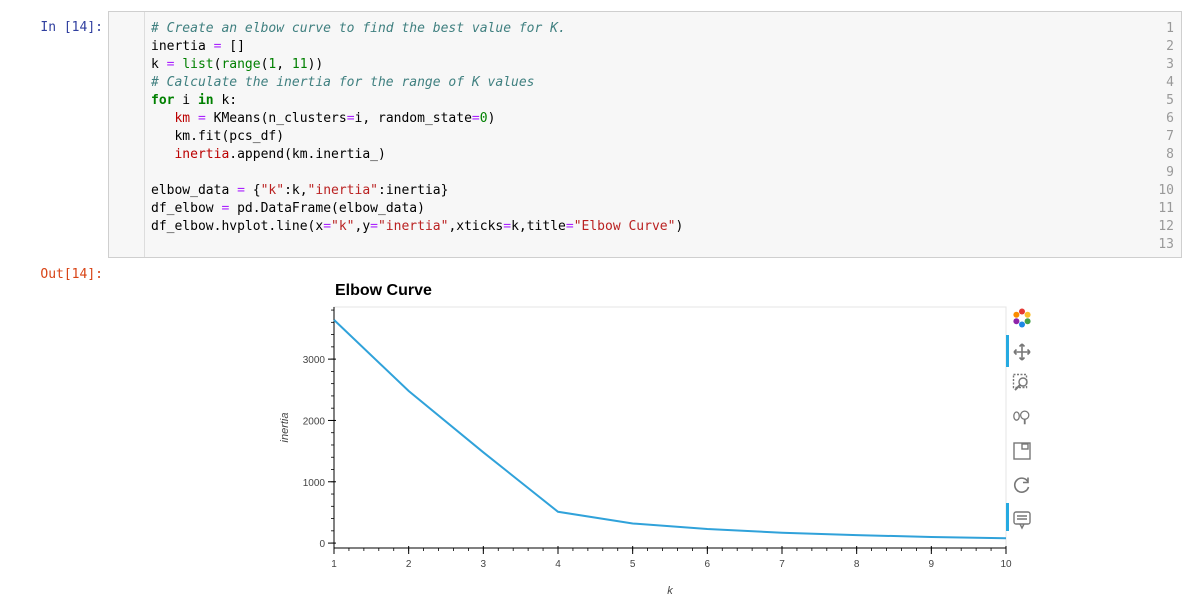 The width and height of the screenshot is (1182, 611). What do you see at coordinates (857, 564) in the screenshot?
I see `x-tick-label: 8` at bounding box center [857, 564].